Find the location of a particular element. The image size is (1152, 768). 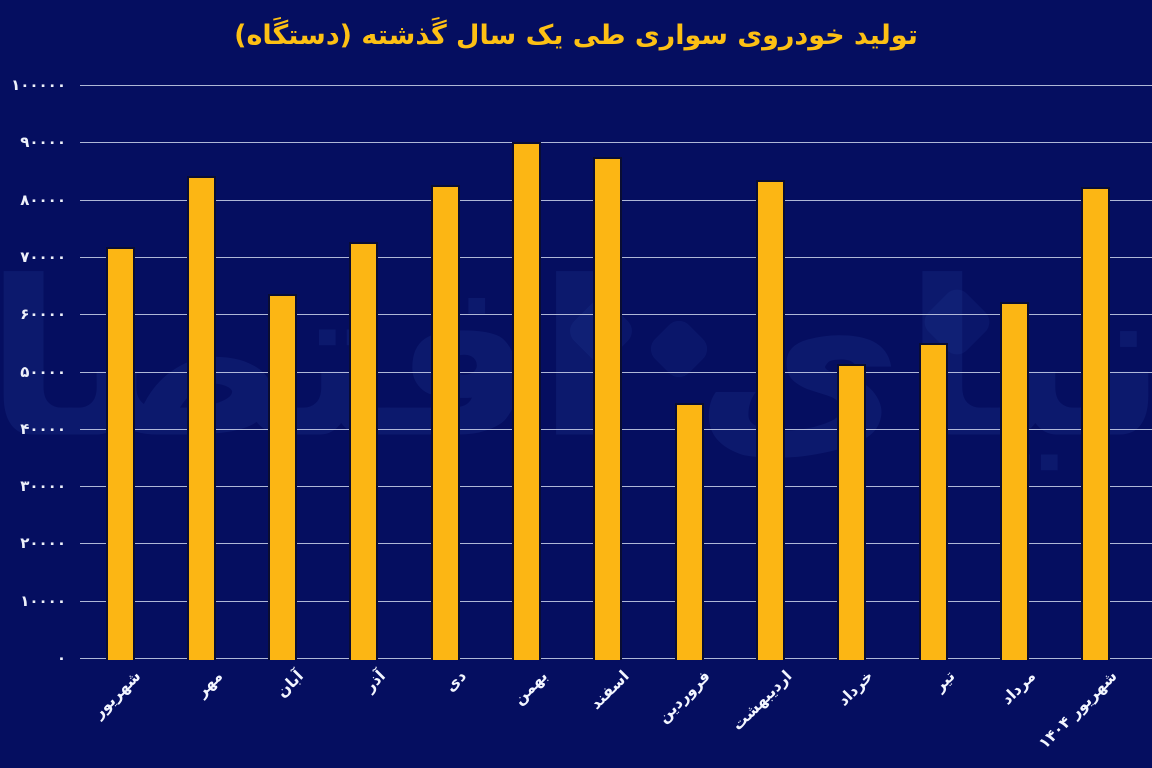

x-tick-label: خرداد is located at coordinates (855, 688).